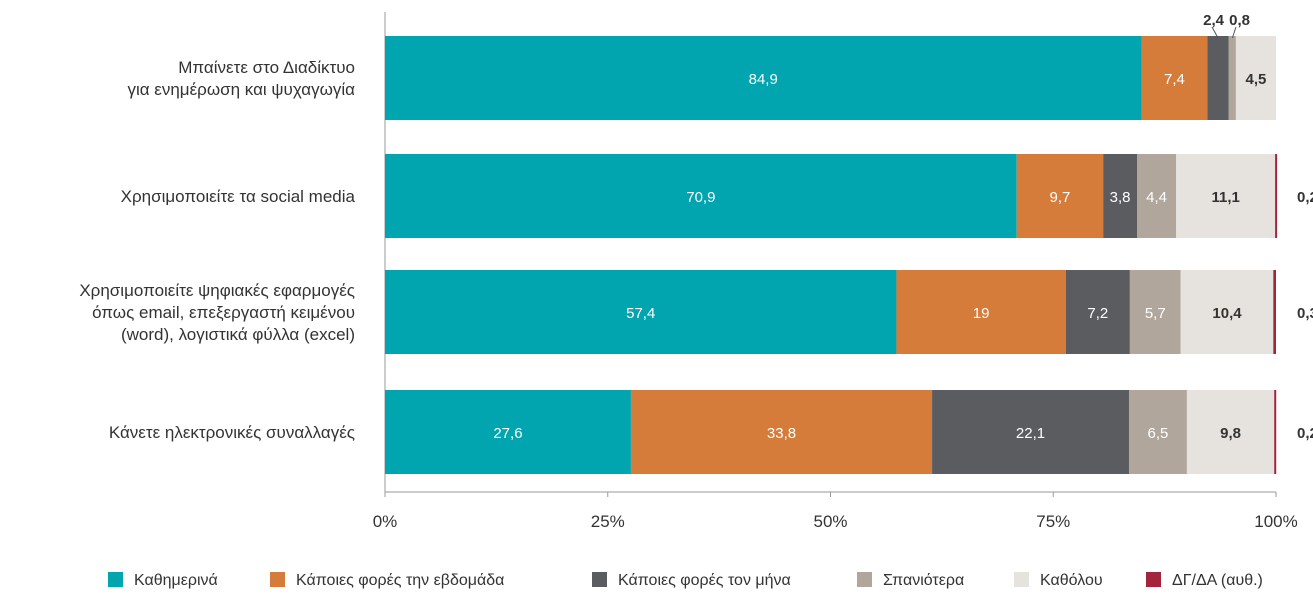  Describe the element at coordinates (266, 67) in the screenshot. I see `category-label-line: Μπαίνετε στο Διαδίκτυο` at that location.